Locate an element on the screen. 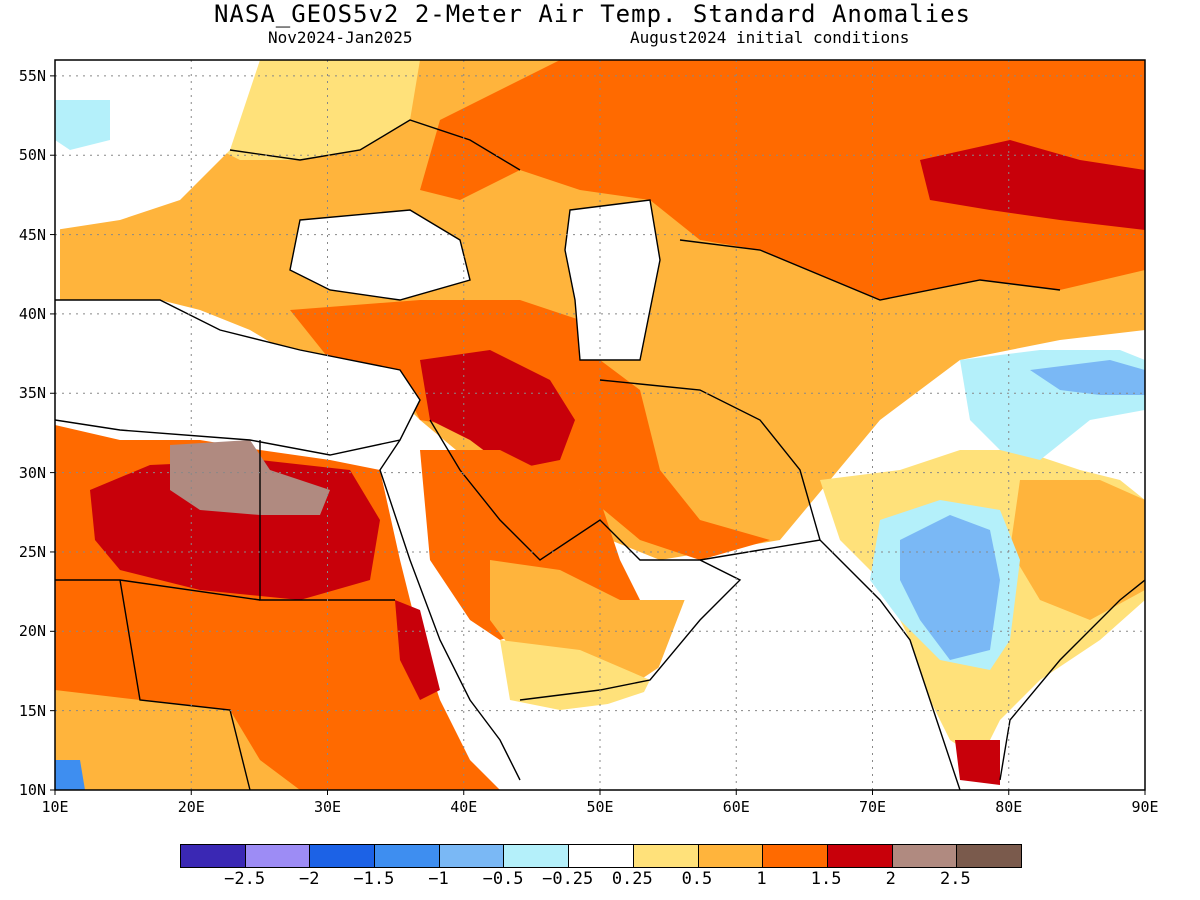 This screenshot has width=1200, height=900. colorbar-label: −2.5 is located at coordinates (245, 879).